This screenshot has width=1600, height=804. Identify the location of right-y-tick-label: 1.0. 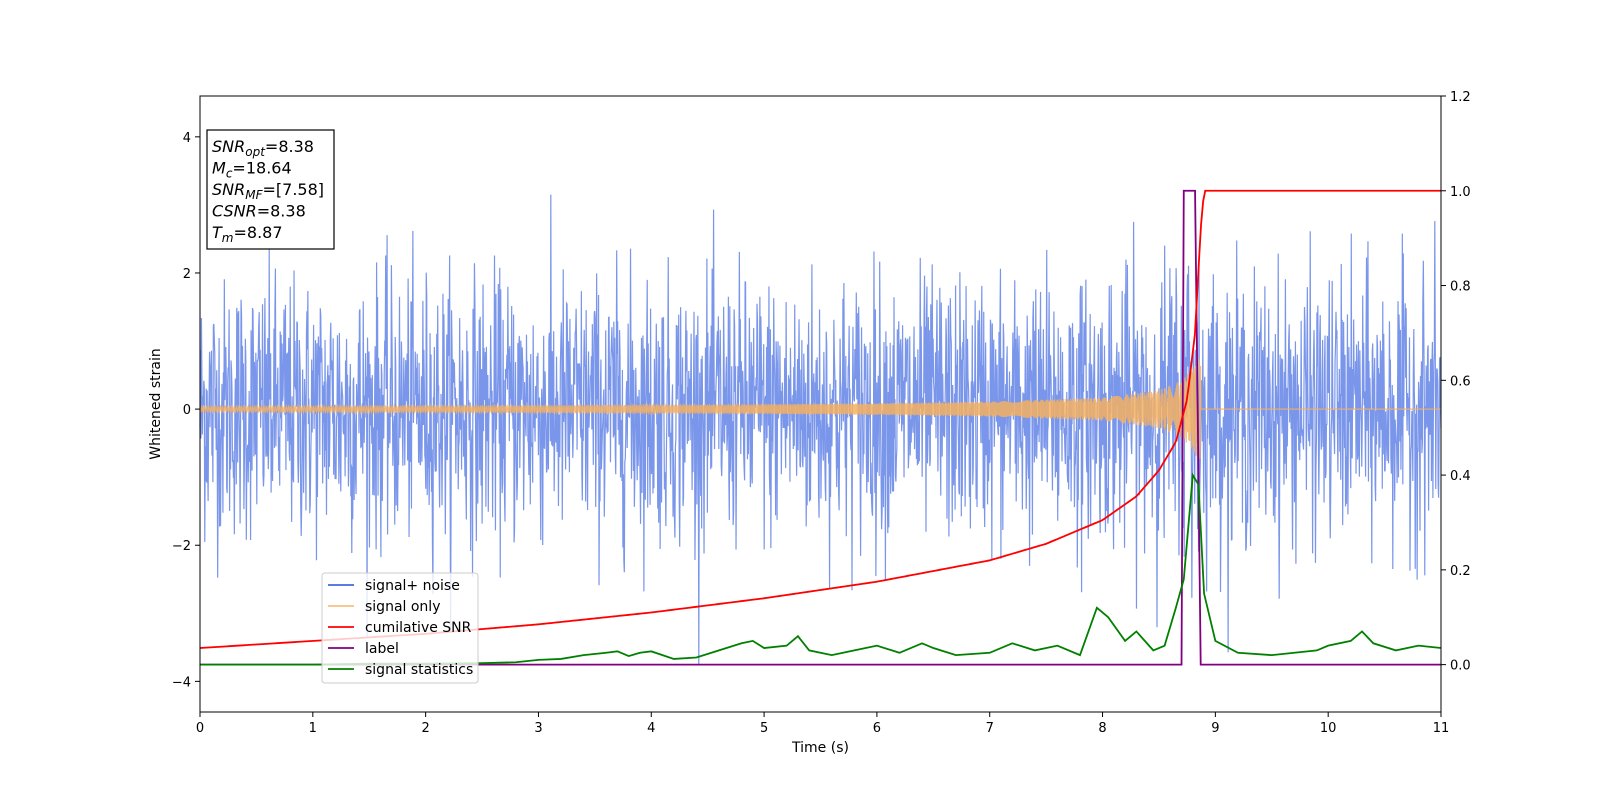
(1460, 192).